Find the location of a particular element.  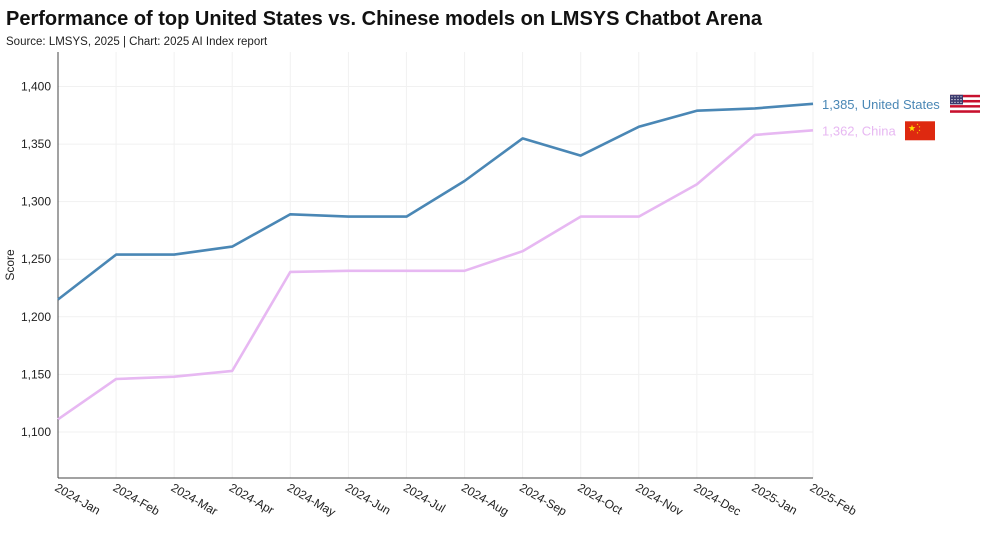

x-tick-label: 2024-Sep is located at coordinates (543, 499).